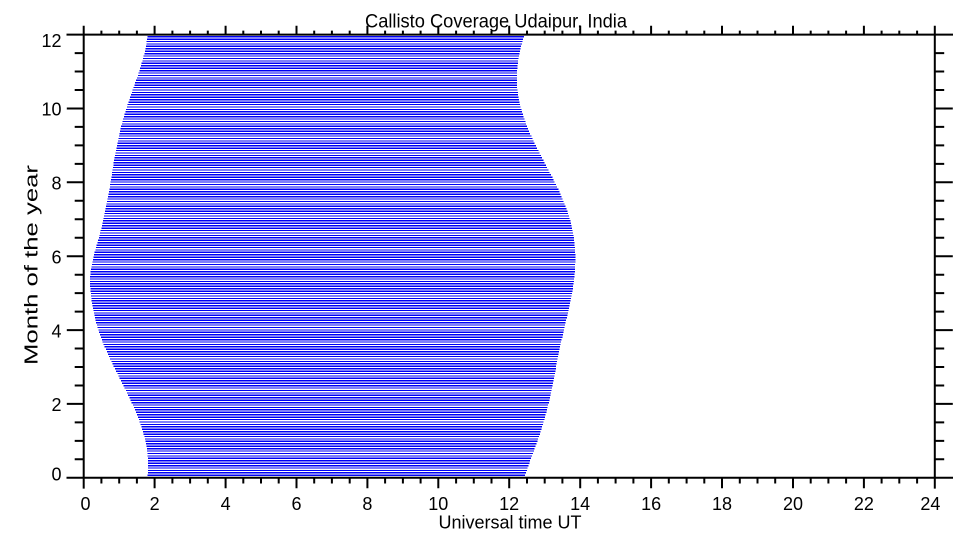 This screenshot has height=540, width=960. I want to click on svg-text: 20, so click(793, 504).